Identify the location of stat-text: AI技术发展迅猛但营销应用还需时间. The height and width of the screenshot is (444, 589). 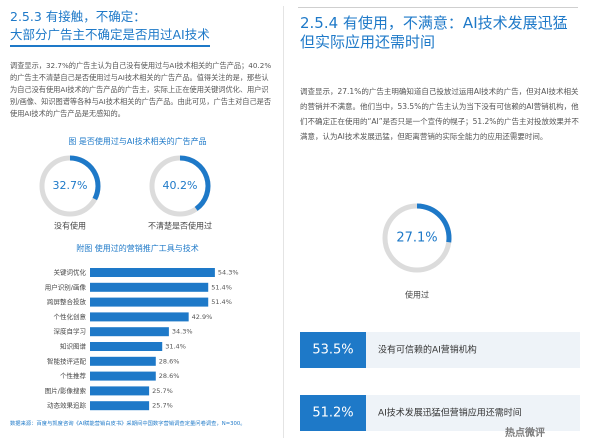
(450, 413).